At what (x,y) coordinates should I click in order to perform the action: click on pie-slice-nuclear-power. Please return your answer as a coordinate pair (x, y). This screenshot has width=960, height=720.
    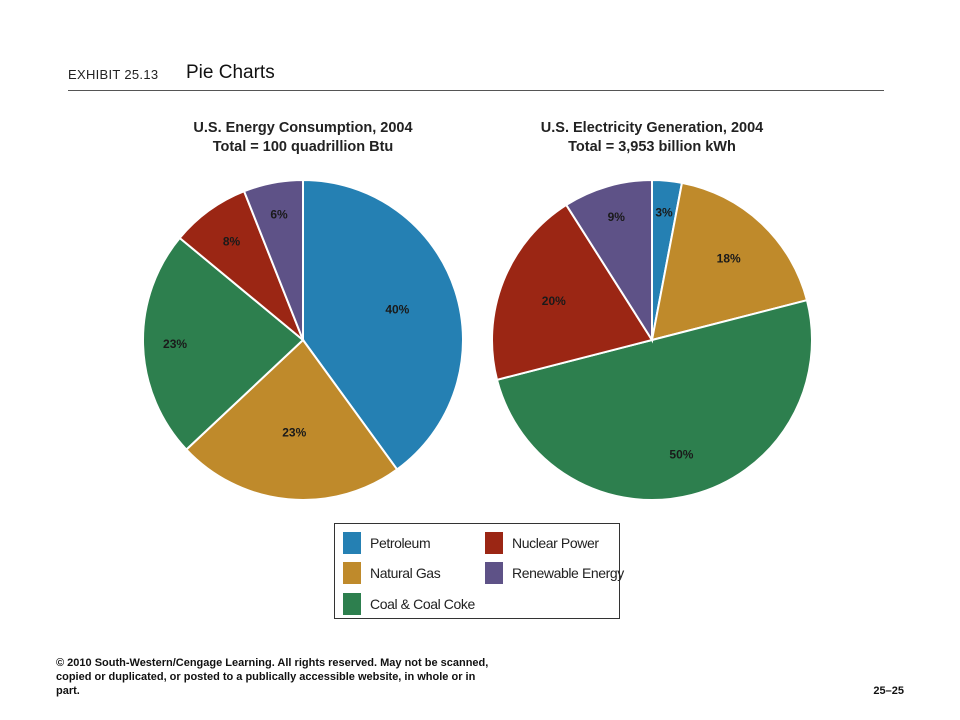
    Looking at the image, I should click on (572, 292).